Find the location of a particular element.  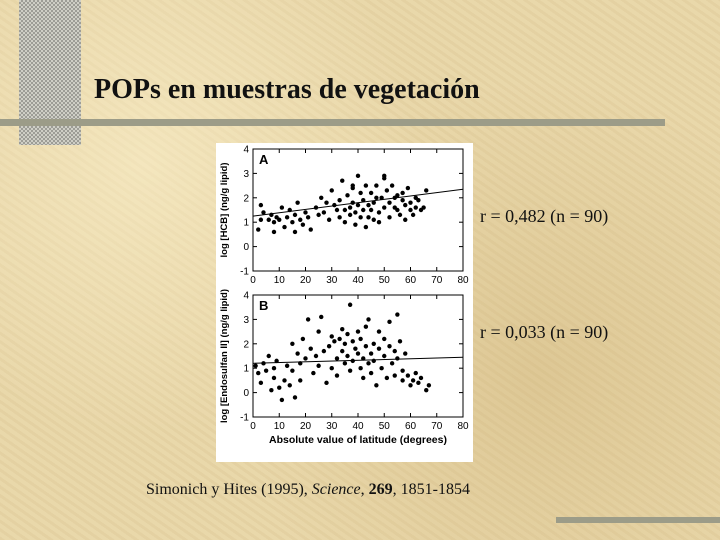

panel-a-frame is located at coordinates (358, 210).